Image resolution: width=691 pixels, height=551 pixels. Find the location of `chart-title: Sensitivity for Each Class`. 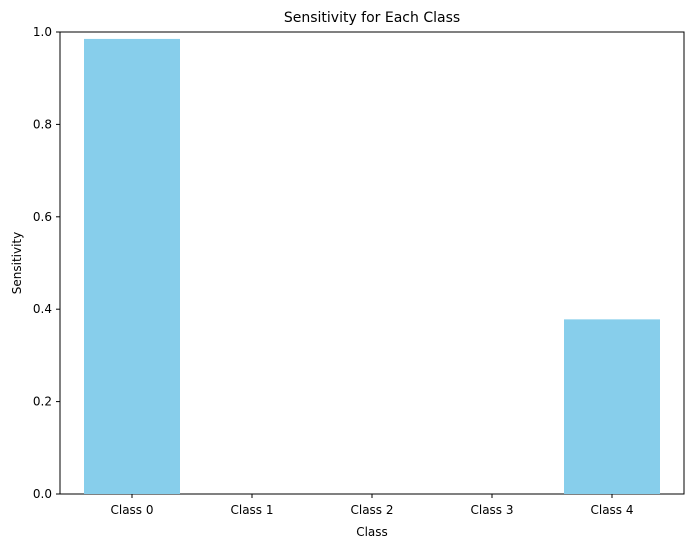

chart-title: Sensitivity for Each Class is located at coordinates (372, 18).